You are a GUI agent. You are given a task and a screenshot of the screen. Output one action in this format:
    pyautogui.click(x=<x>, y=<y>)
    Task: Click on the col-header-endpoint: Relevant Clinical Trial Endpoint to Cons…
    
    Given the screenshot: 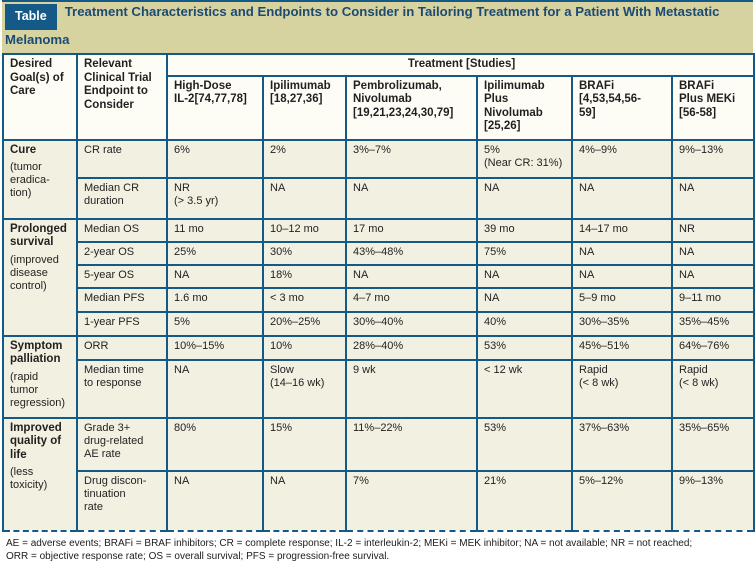 What is the action you would take?
    pyautogui.click(x=122, y=97)
    